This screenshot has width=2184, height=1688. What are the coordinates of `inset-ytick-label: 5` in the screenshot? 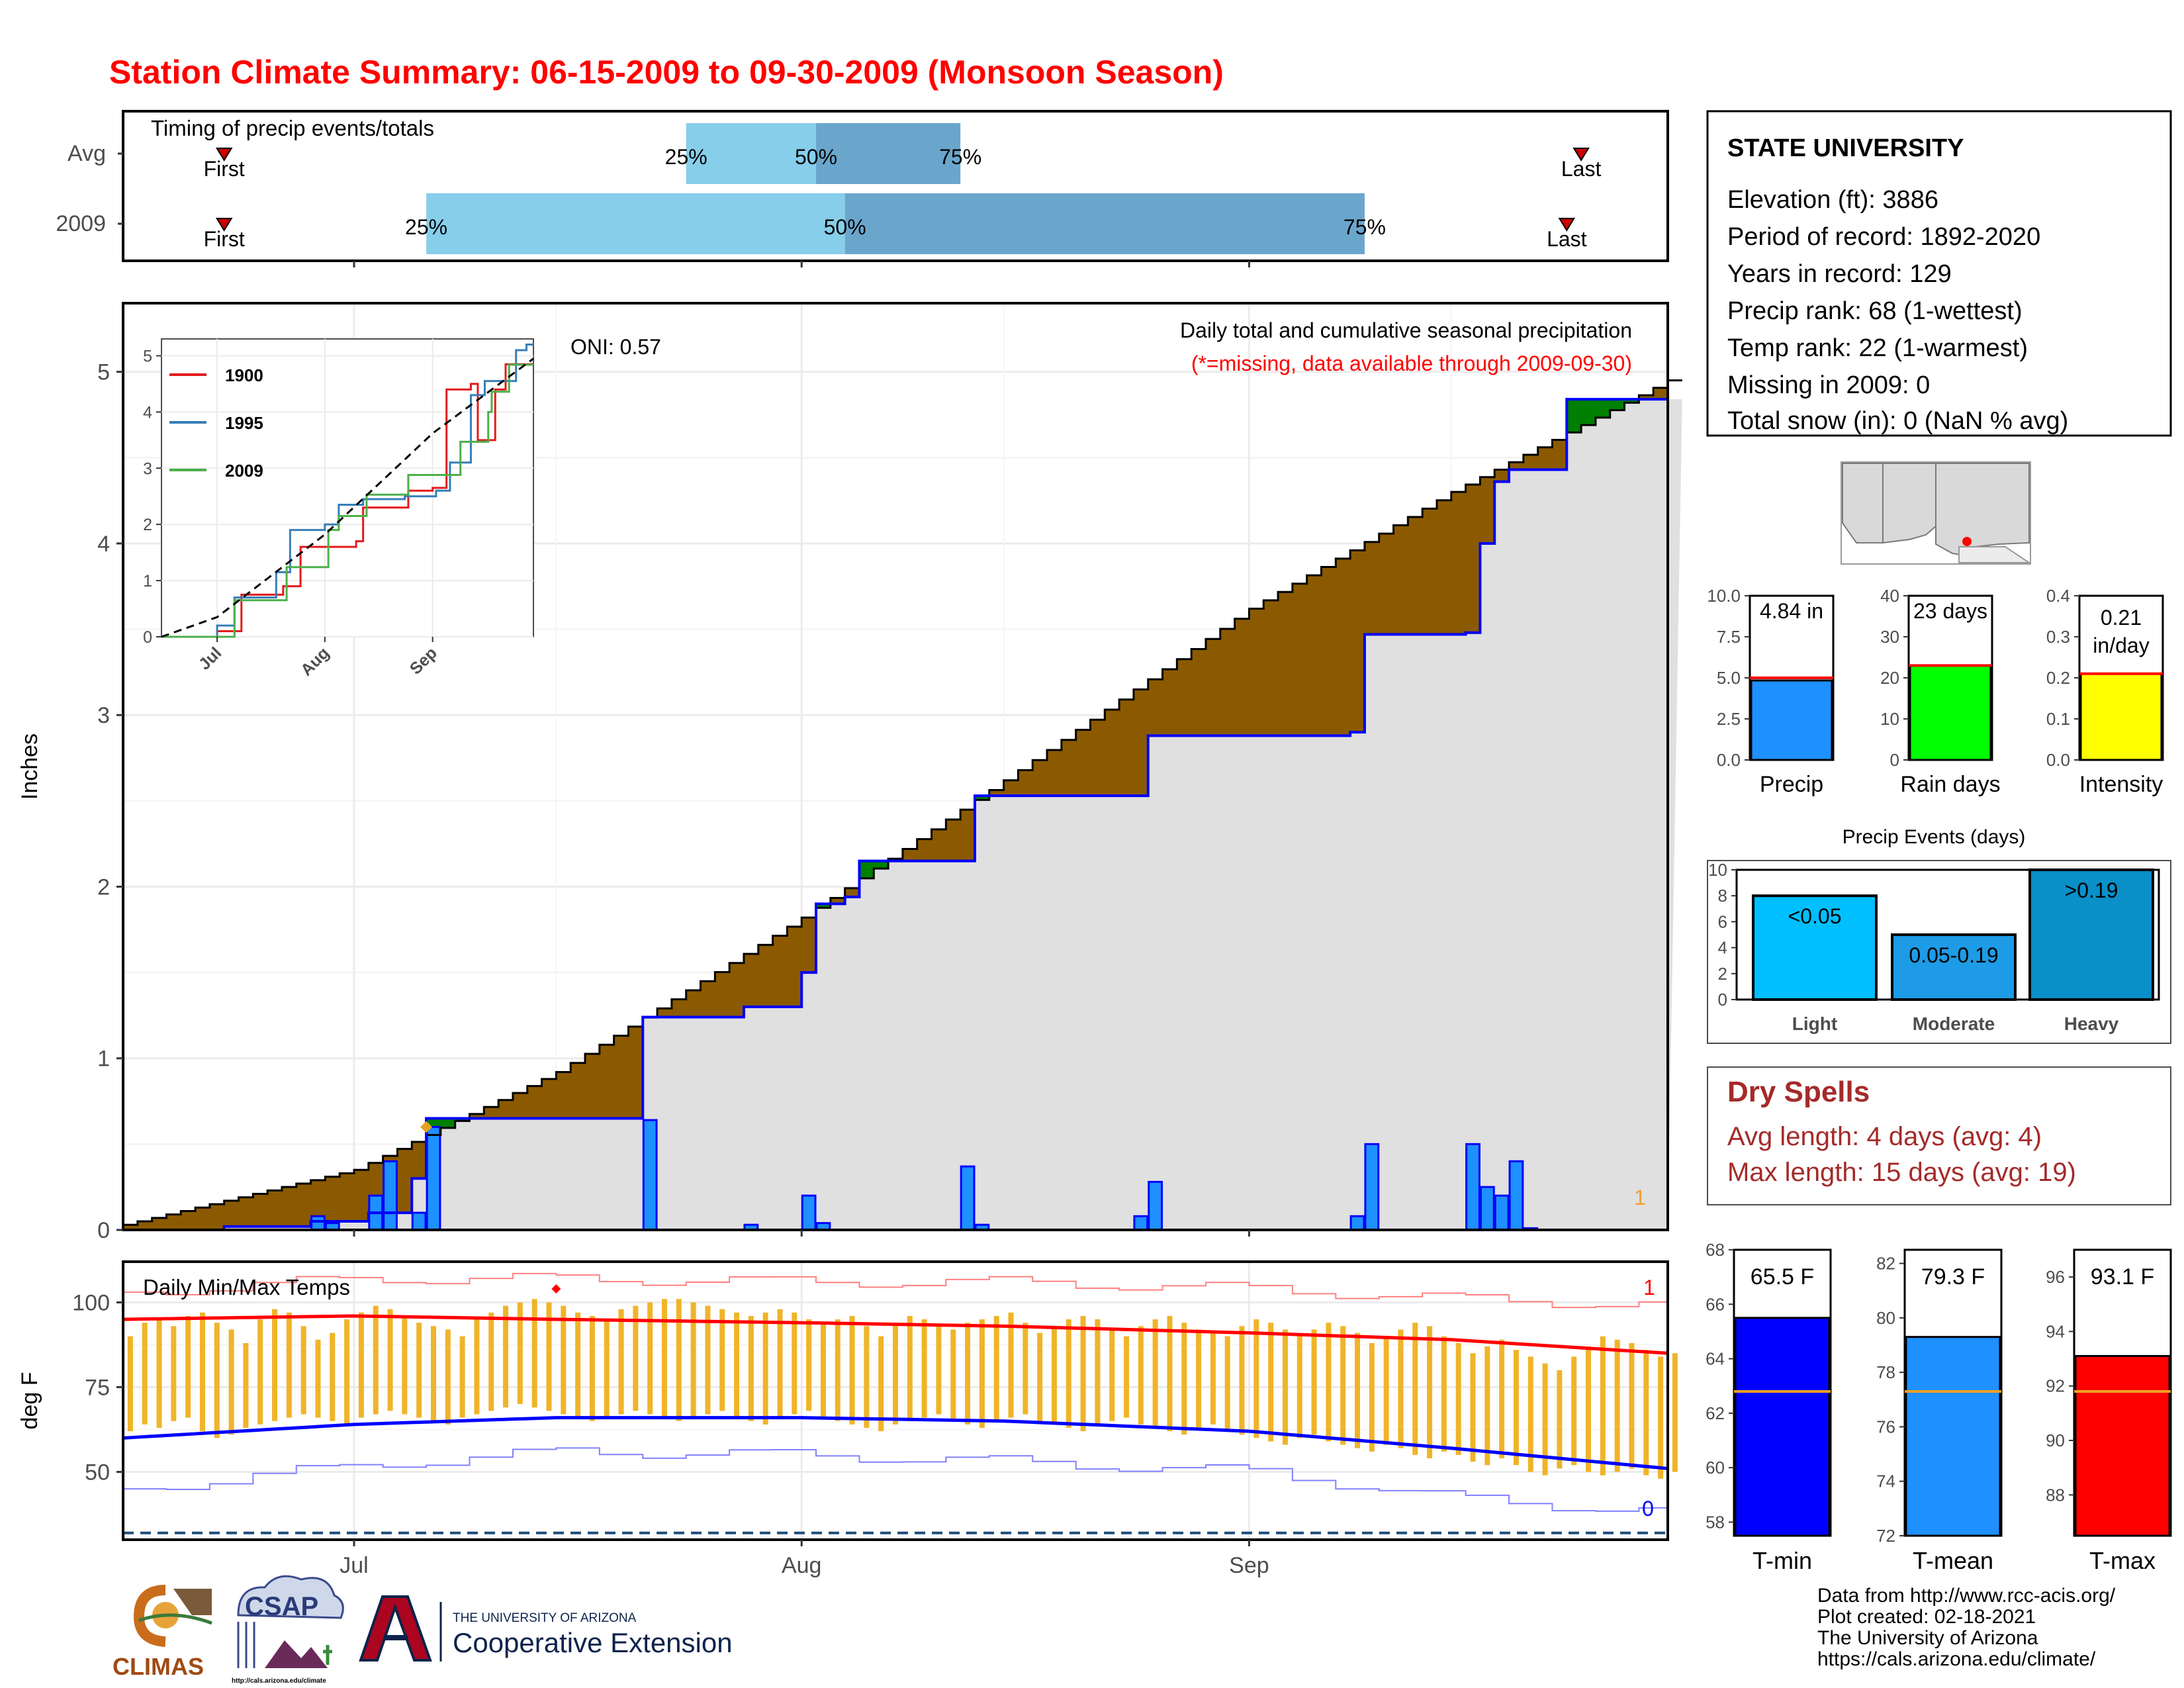 It's located at (147, 356).